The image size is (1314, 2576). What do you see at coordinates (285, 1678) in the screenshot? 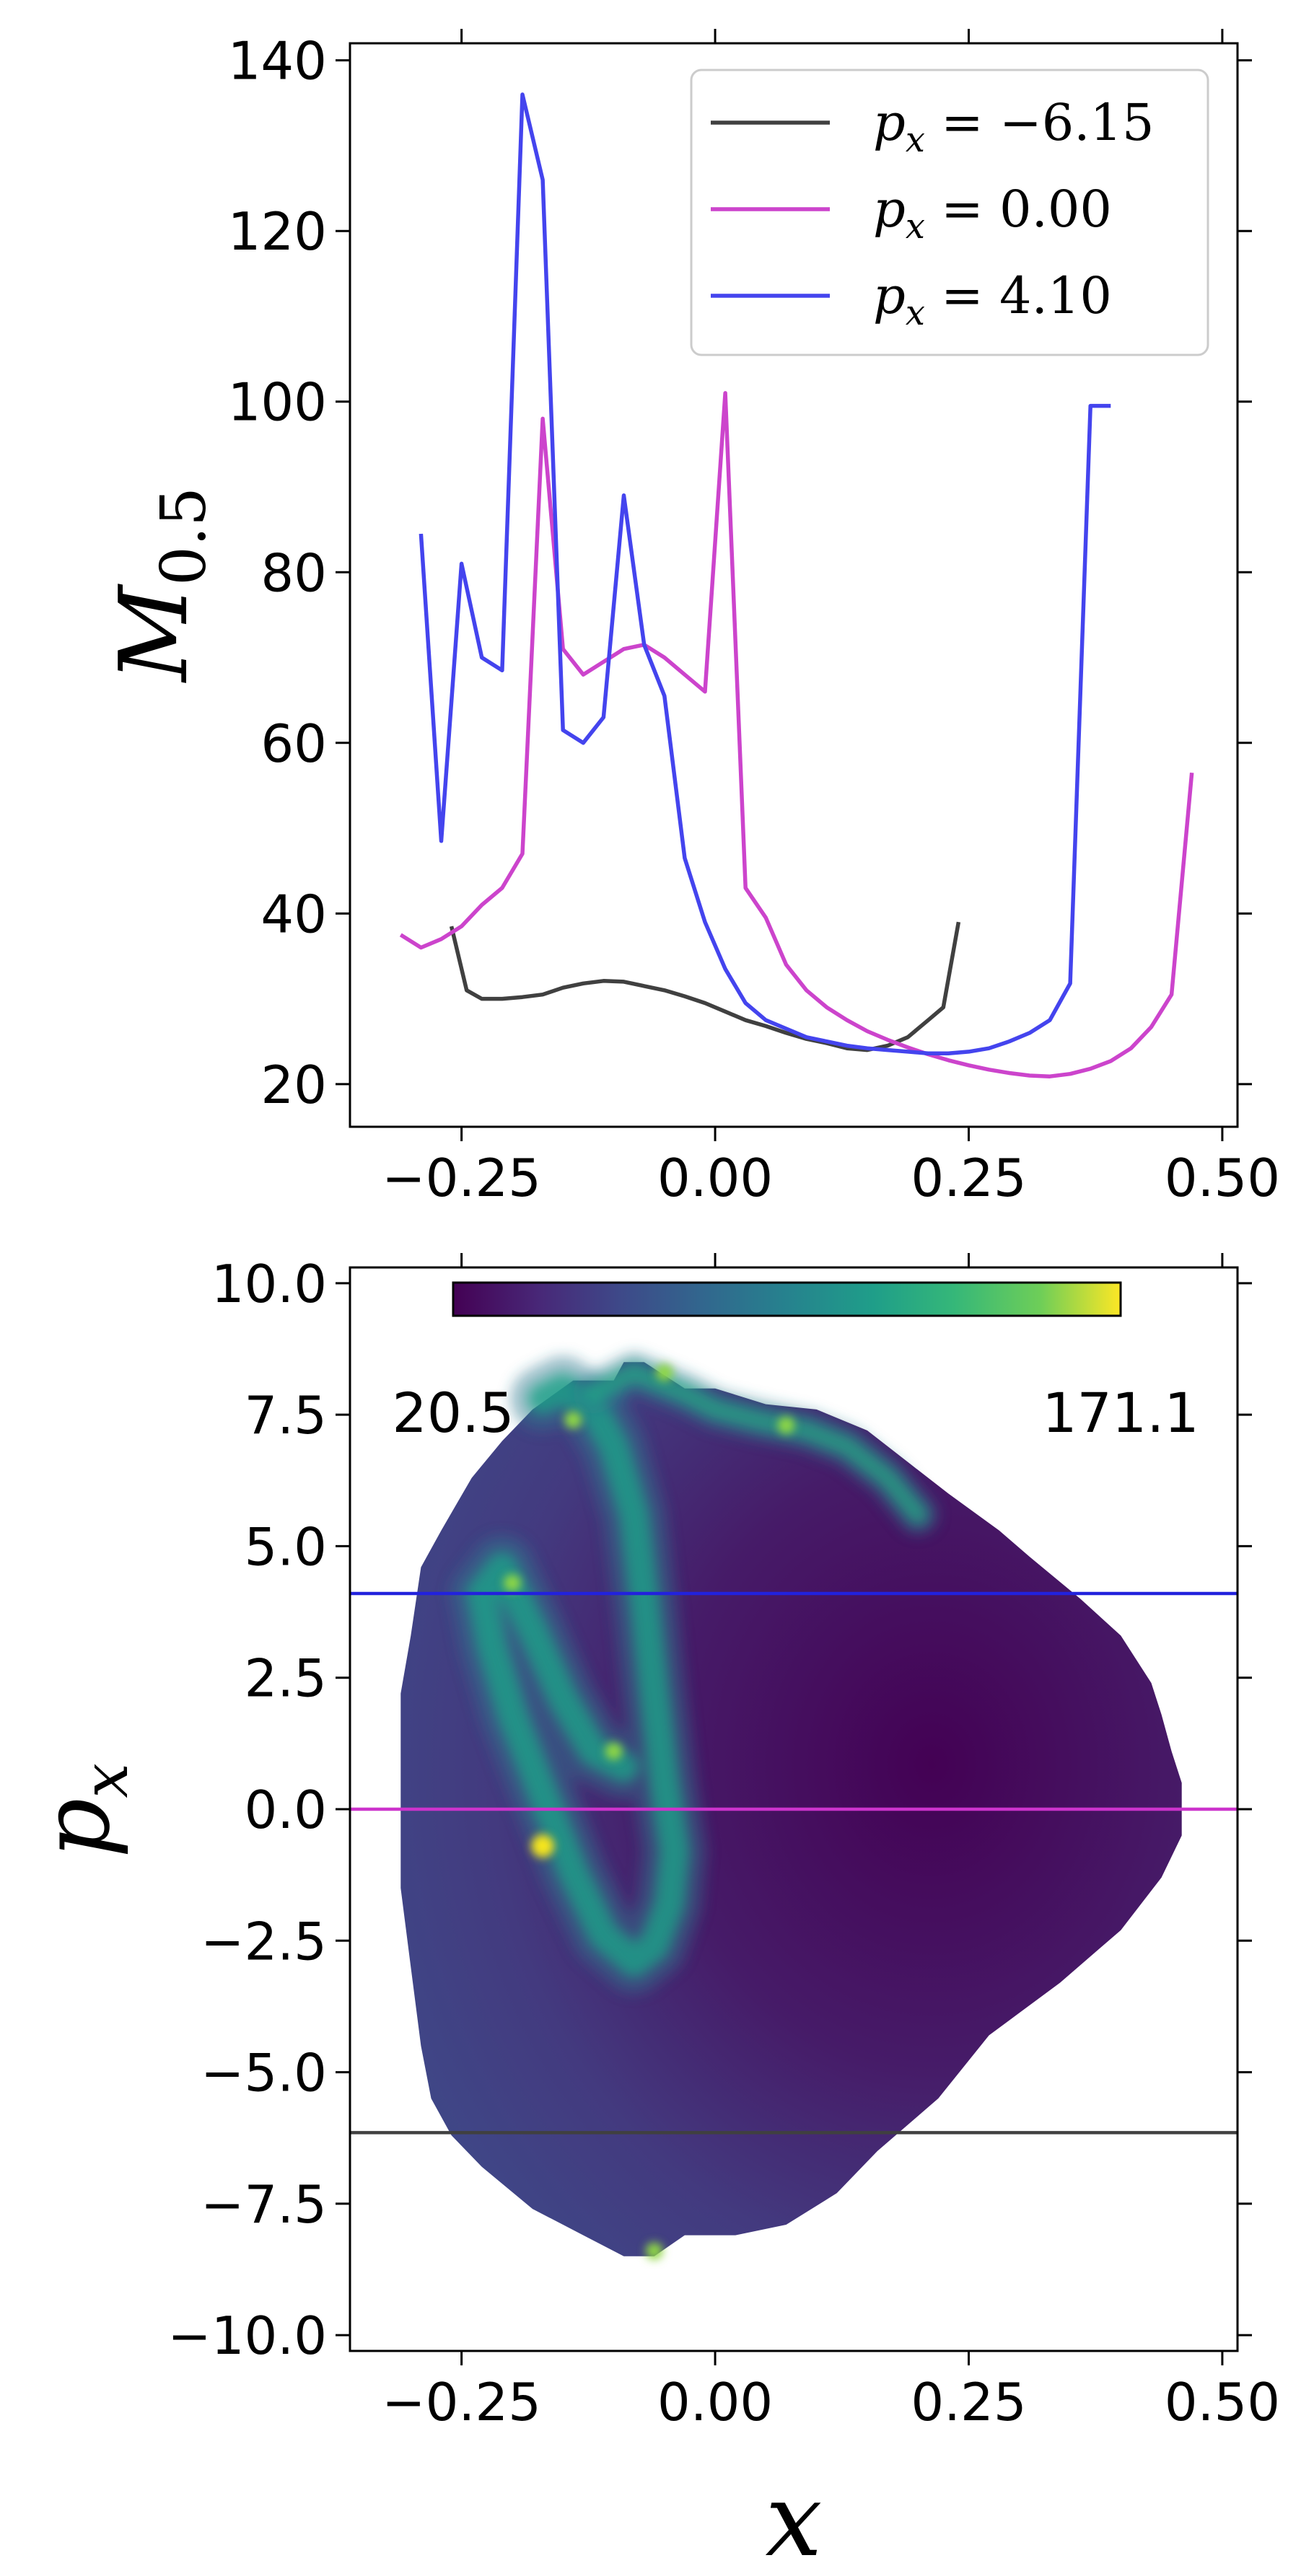
I see `bottom-y-tick-label: 2.5` at bounding box center [285, 1678].